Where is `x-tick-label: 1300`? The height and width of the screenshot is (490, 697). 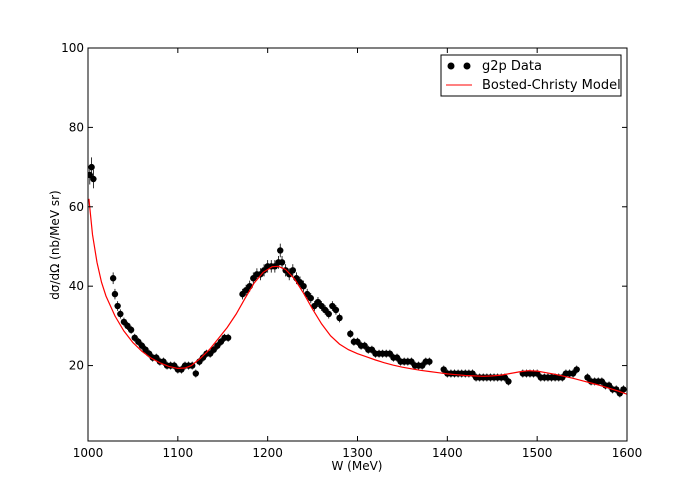 x-tick-label: 1300 is located at coordinates (357, 453).